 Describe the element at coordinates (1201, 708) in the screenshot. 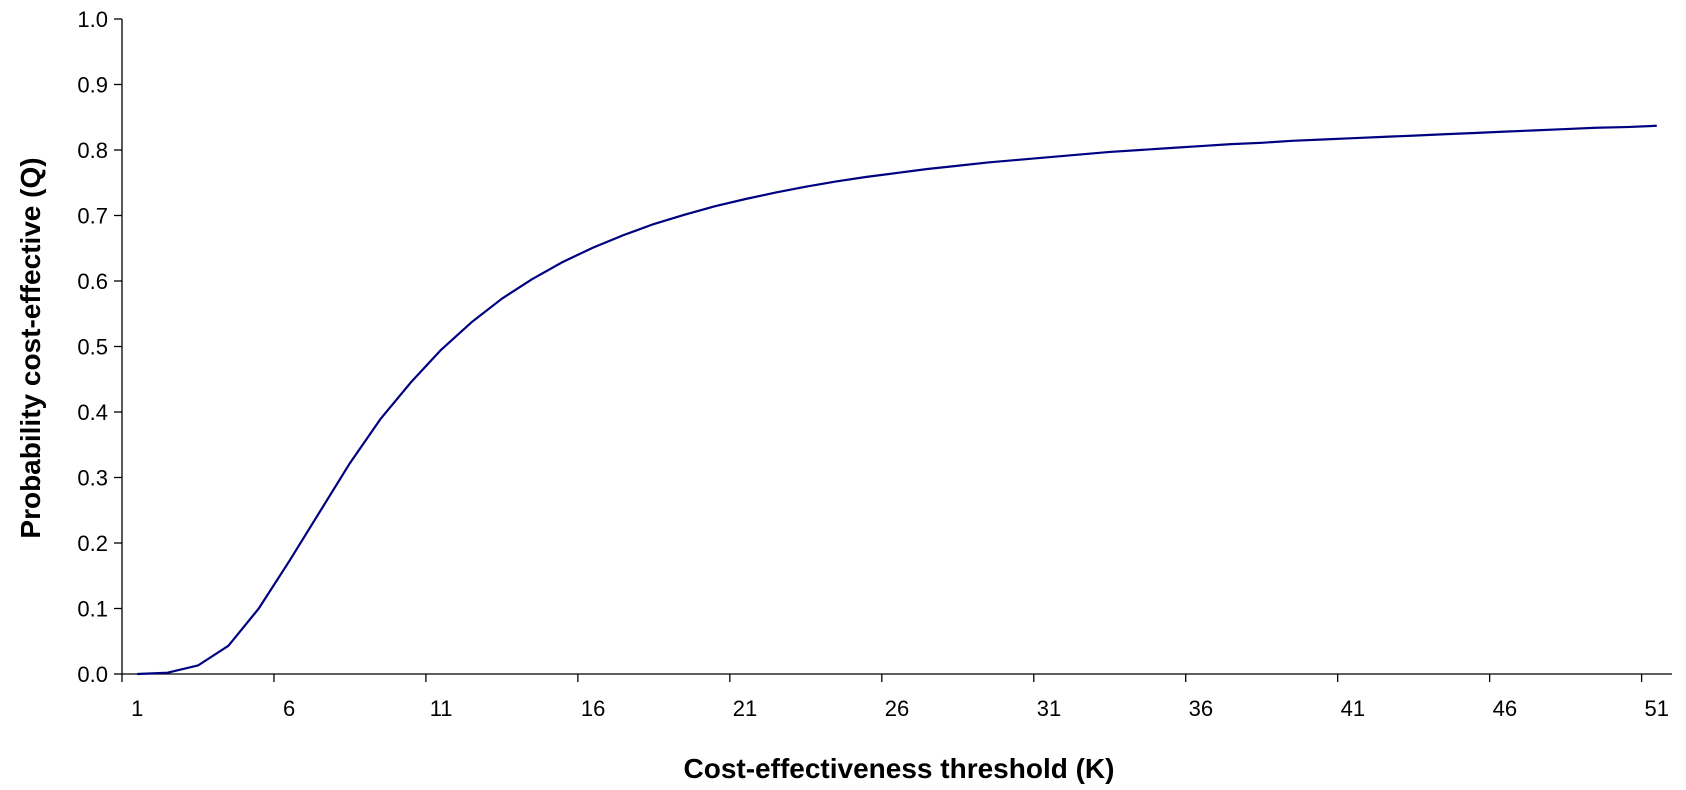

I see `x-tick-label: 36` at that location.